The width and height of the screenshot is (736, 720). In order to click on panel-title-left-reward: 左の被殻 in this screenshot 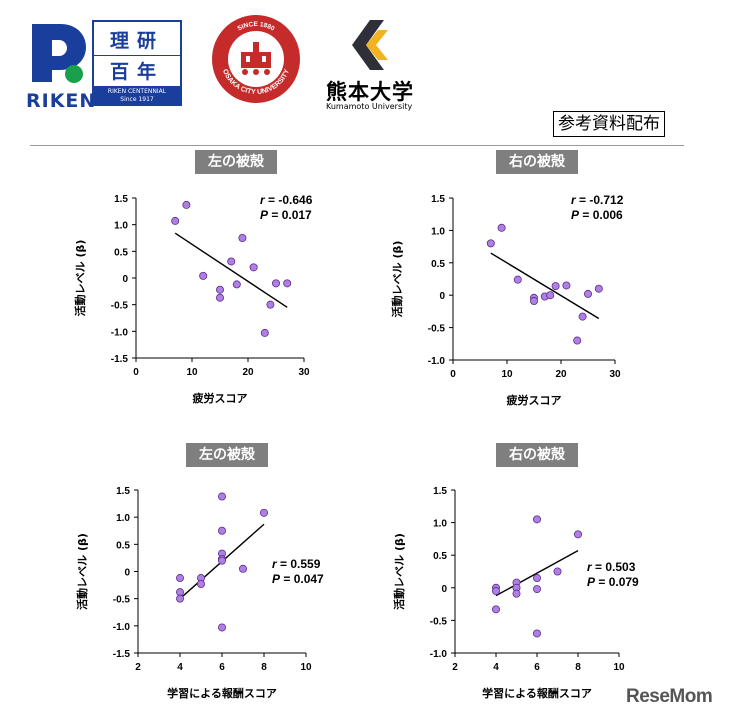, I will do `click(227, 455)`.